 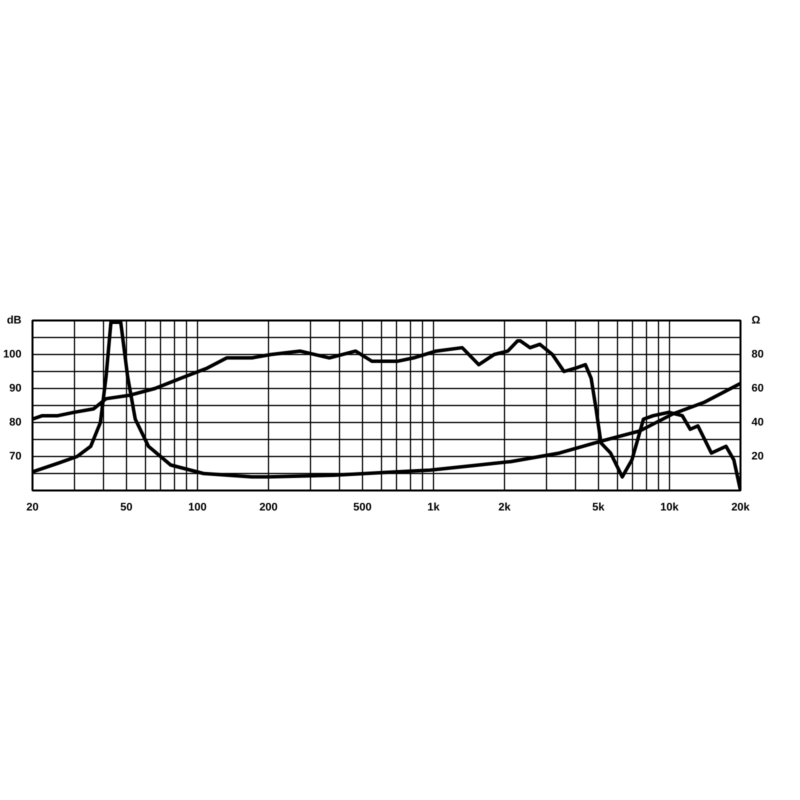 What do you see at coordinates (758, 354) in the screenshot?
I see `y2-tick-label: 80` at bounding box center [758, 354].